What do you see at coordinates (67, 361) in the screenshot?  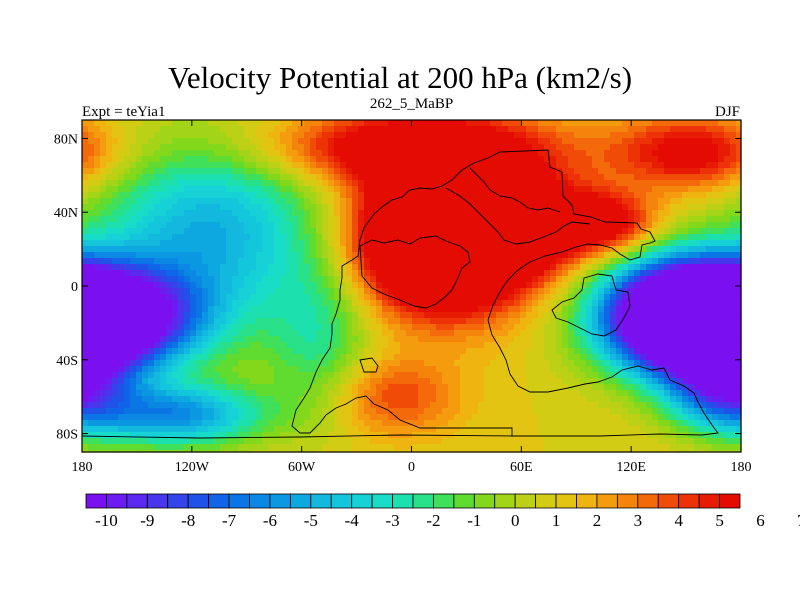 I see `y-tick-label: 40S` at bounding box center [67, 361].